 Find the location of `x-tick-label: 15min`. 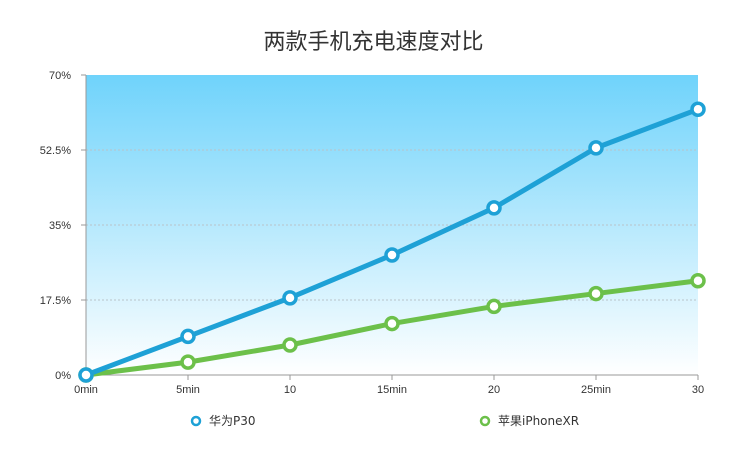

x-tick-label: 15min is located at coordinates (392, 390).